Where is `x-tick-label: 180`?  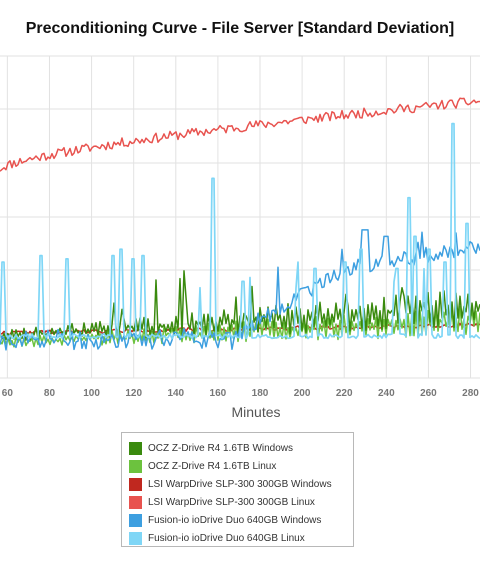
x-tick-label: 180 is located at coordinates (260, 393).